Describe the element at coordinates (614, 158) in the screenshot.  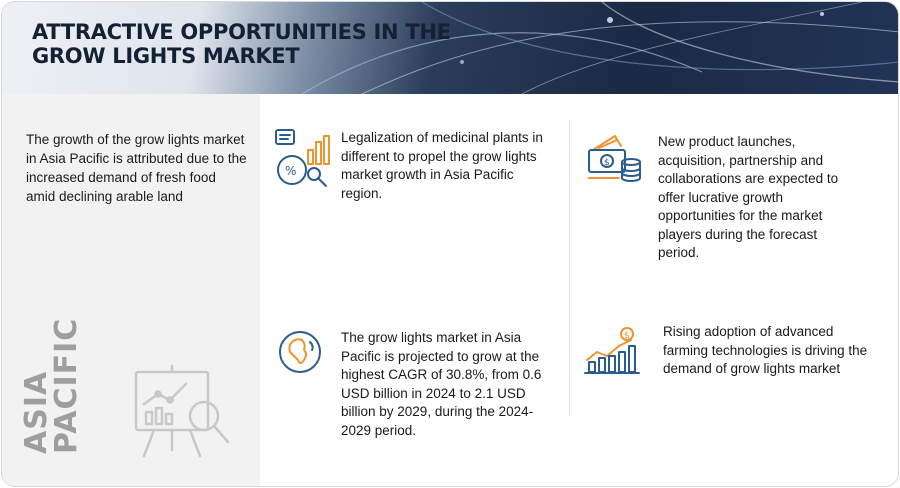
I see `money-coins-icon: $` at that location.